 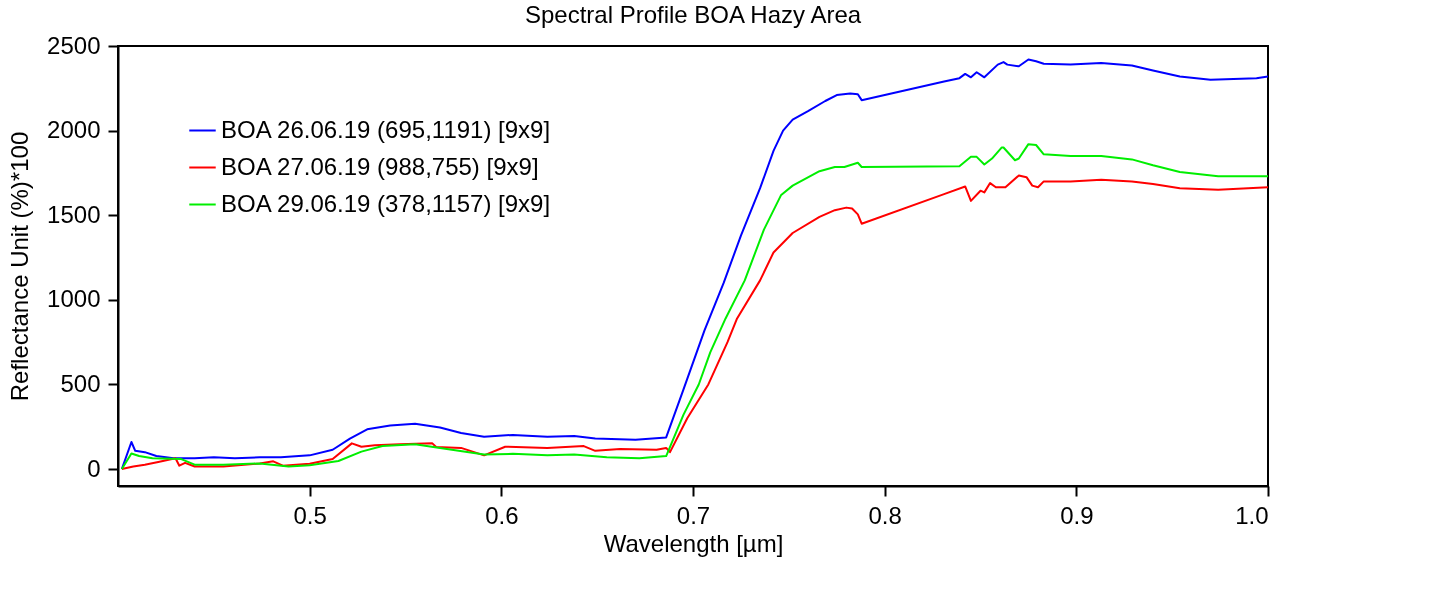 I want to click on x-axis-title: Wavelength [µm], so click(x=693, y=543).